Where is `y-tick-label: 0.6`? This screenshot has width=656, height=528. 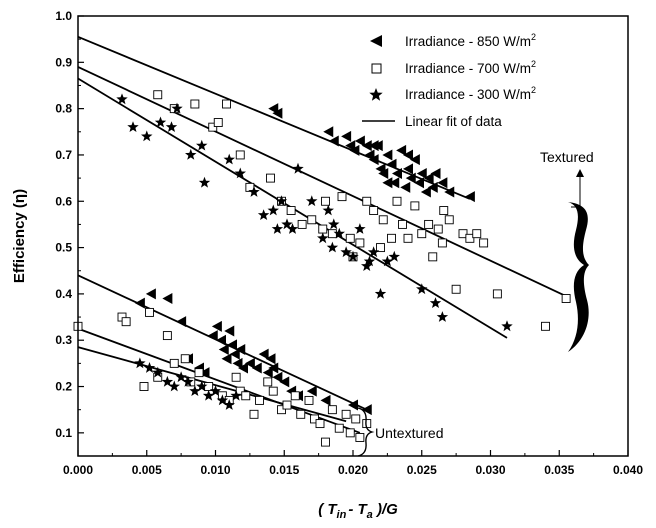
y-tick-label: 0.6 is located at coordinates (63, 201).